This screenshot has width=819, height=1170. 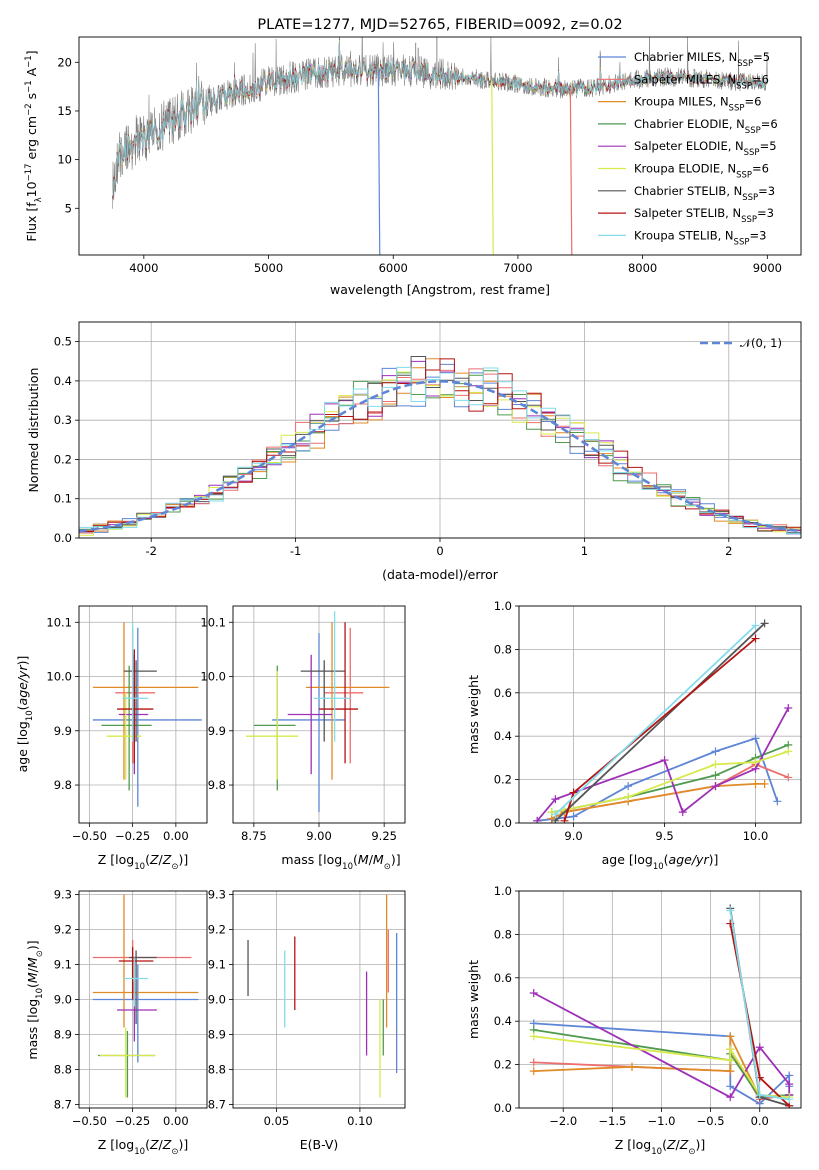 I want to click on x-tick-label: 7000, so click(x=517, y=268).